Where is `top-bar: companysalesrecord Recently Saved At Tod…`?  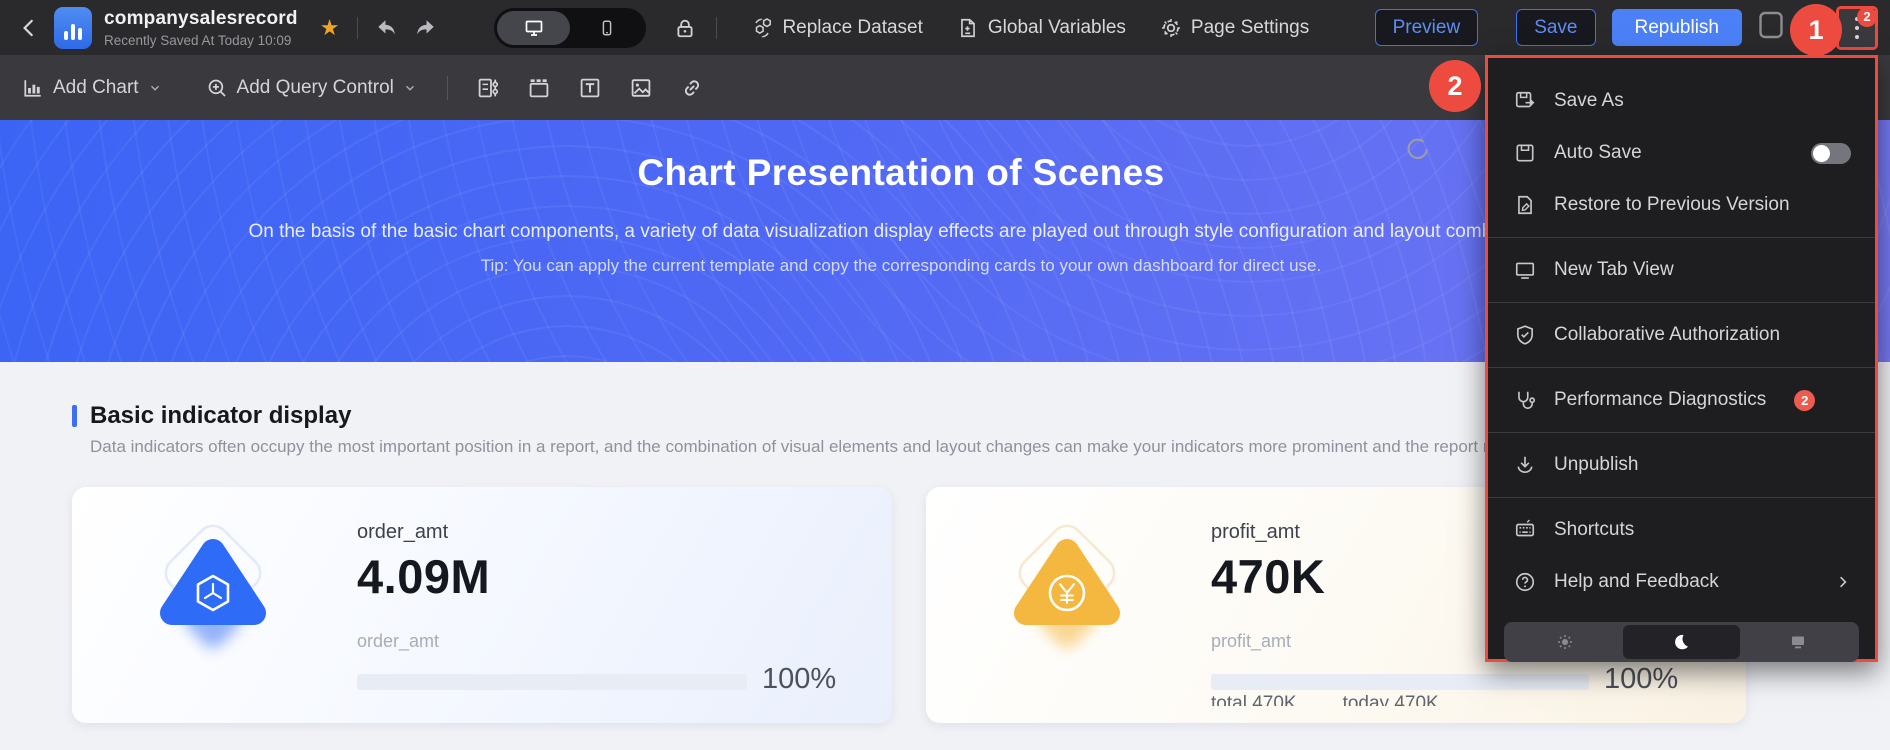 top-bar: companysalesrecord Recently Saved At Tod… is located at coordinates (945, 27).